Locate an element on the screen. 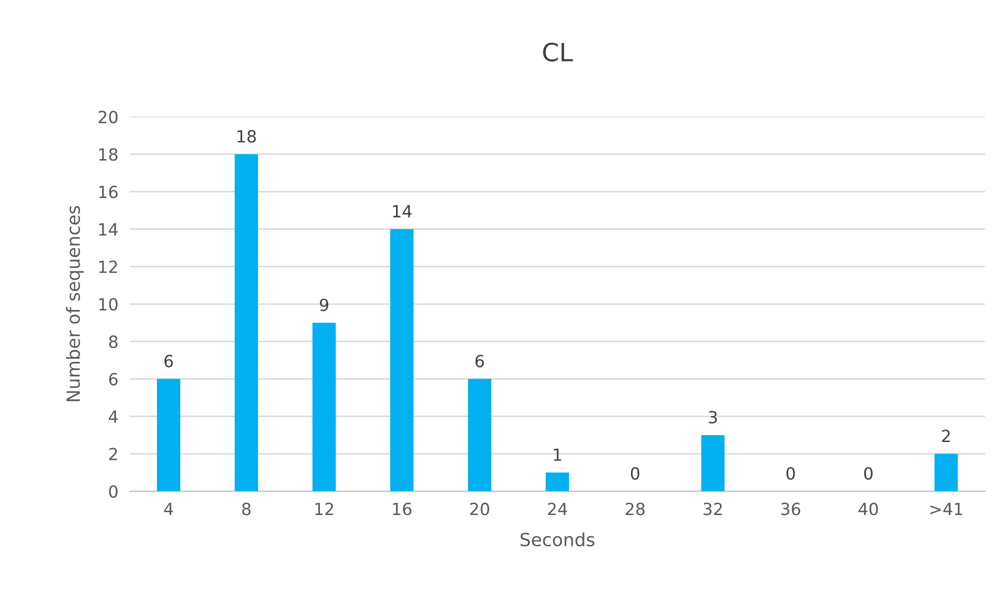 The width and height of the screenshot is (998, 605). data-label: 2 is located at coordinates (946, 436).